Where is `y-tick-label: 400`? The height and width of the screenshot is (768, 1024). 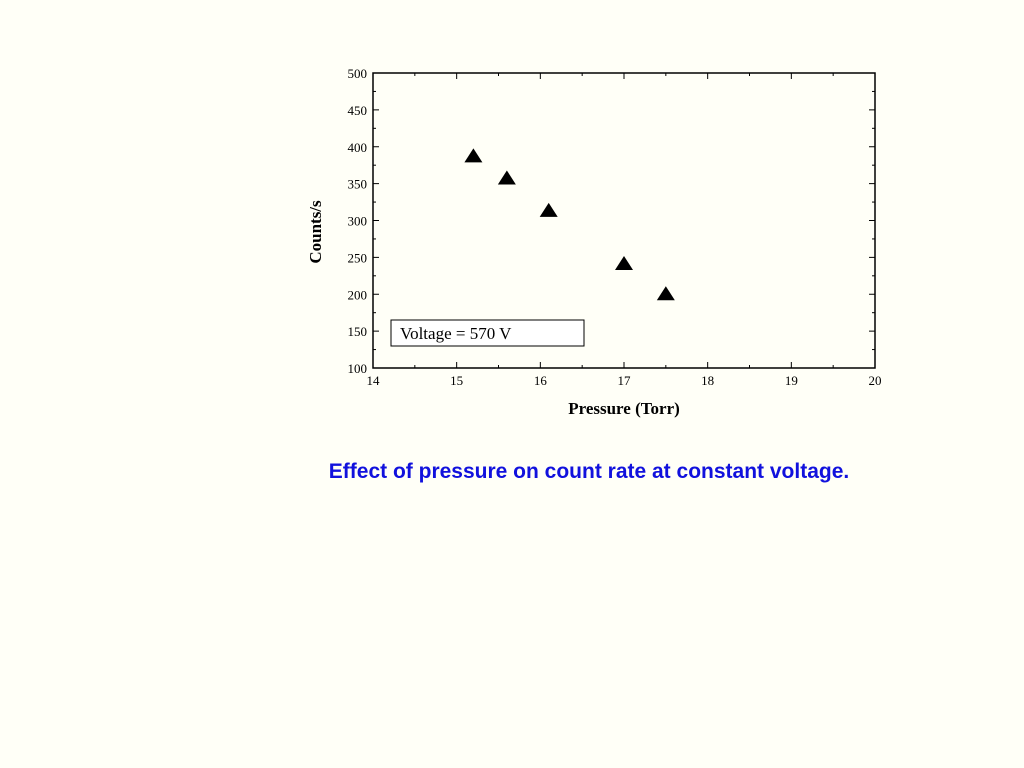
y-tick-label: 400 is located at coordinates (358, 147).